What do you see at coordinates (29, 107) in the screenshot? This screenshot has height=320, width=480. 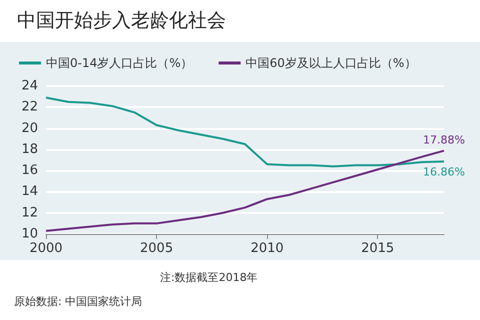 I see `y-tick-label: 22` at bounding box center [29, 107].